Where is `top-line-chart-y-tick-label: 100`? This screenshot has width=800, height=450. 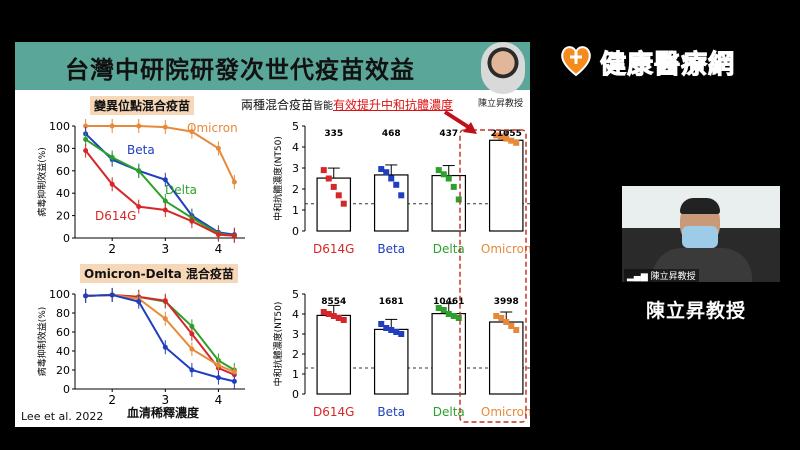 top-line-chart-y-tick-label: 100 is located at coordinates (59, 126).